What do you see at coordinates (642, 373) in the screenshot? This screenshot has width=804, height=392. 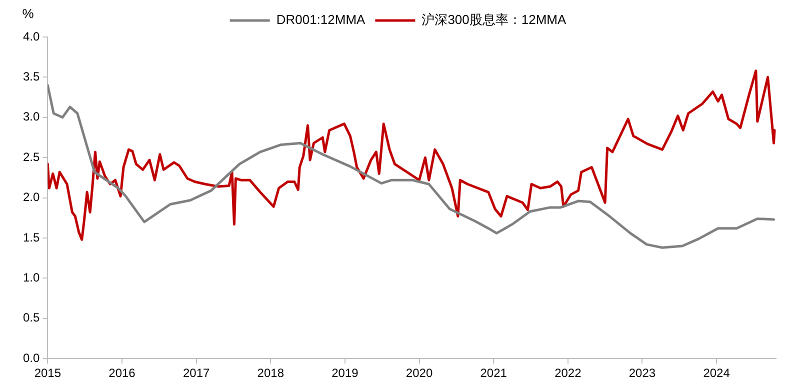 I see `x-tick-label: 2023` at bounding box center [642, 373].